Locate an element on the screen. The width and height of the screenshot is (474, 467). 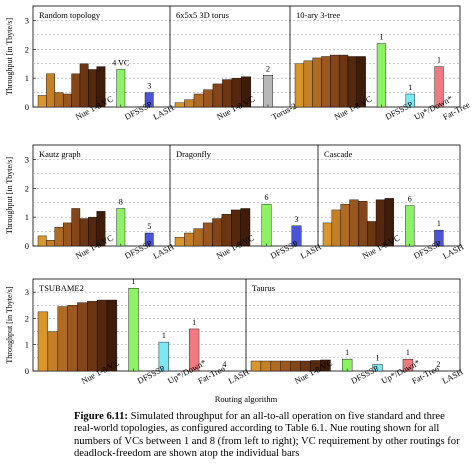
panel-title: Cascade is located at coordinates (338, 154).